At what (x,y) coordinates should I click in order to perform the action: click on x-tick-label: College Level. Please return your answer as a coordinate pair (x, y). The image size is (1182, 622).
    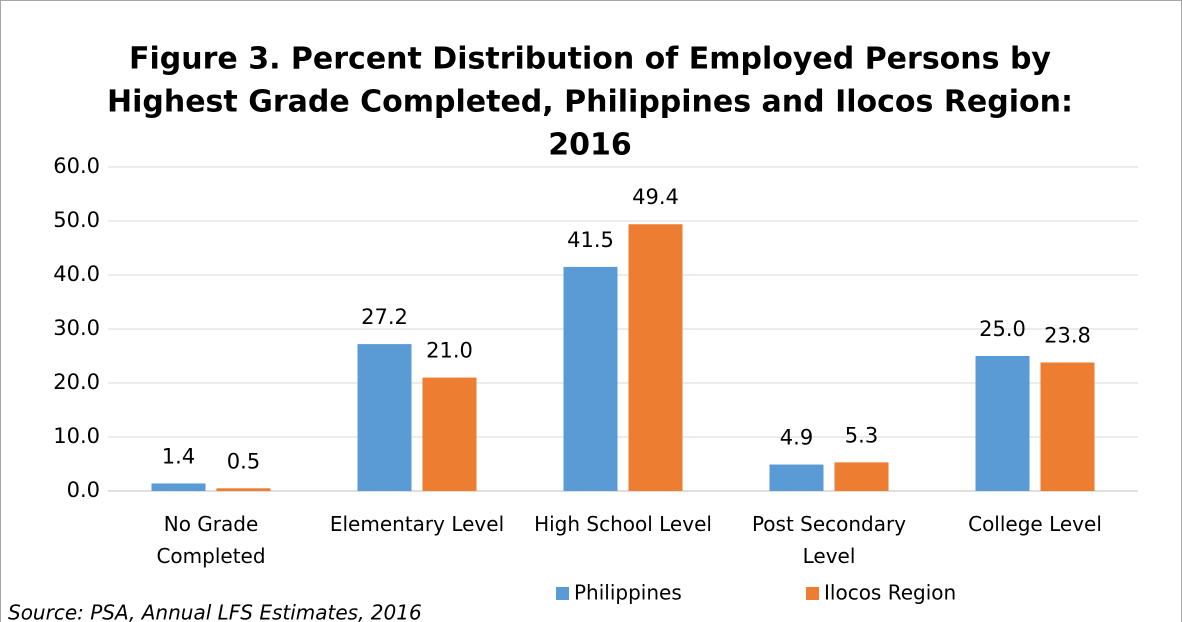
    Looking at the image, I should click on (1035, 524).